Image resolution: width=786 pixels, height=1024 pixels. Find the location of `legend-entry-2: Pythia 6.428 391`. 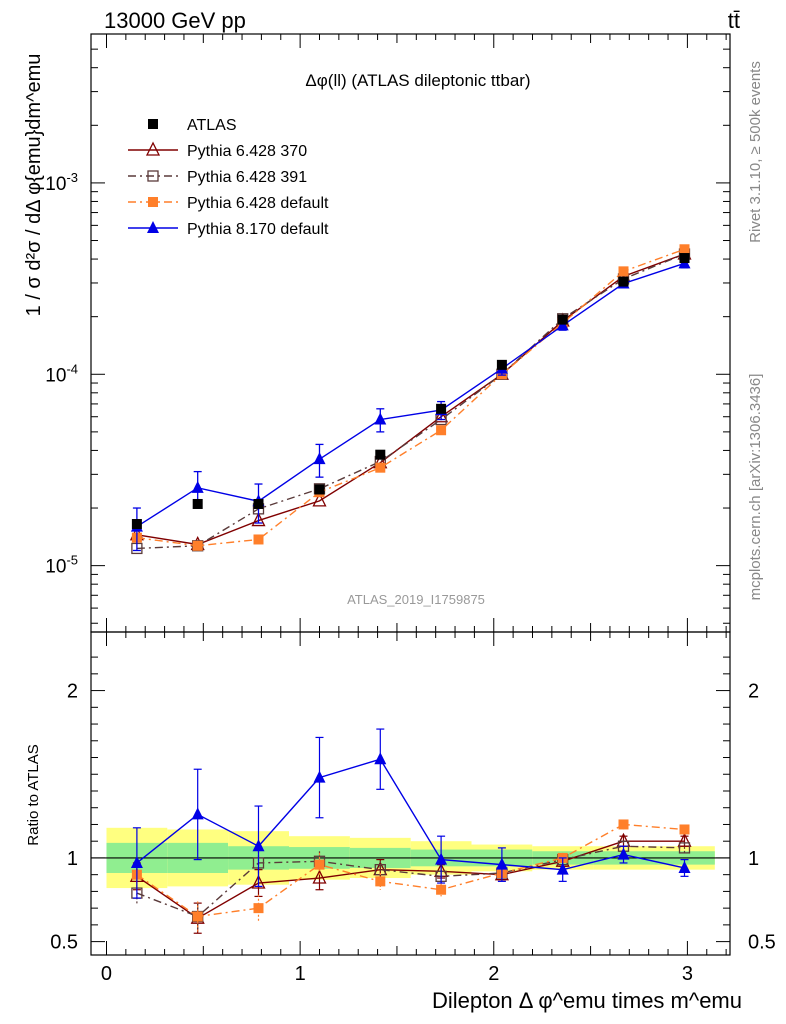

legend-entry-2: Pythia 6.428 391 is located at coordinates (217, 177).